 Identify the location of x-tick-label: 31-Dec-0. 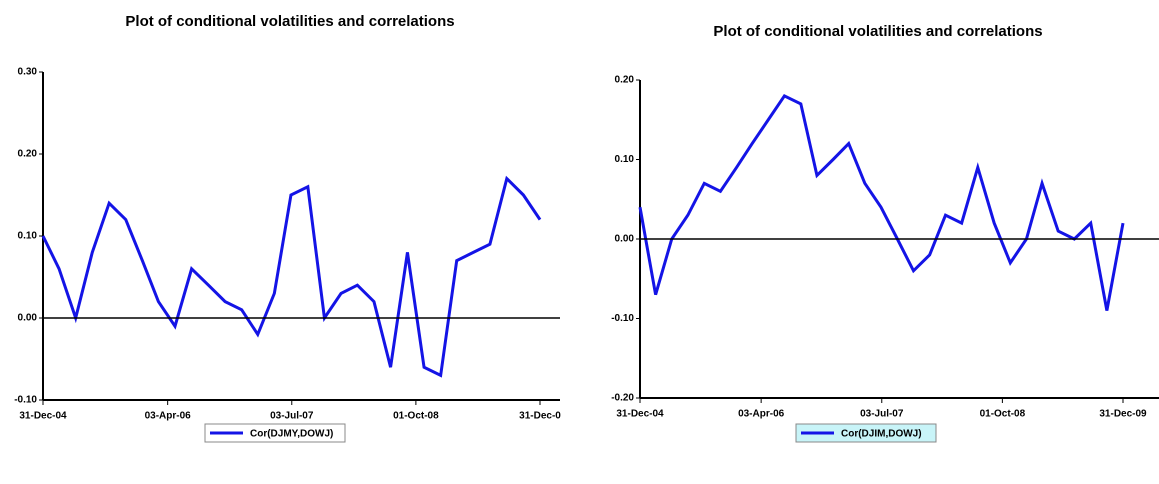
(540, 416).